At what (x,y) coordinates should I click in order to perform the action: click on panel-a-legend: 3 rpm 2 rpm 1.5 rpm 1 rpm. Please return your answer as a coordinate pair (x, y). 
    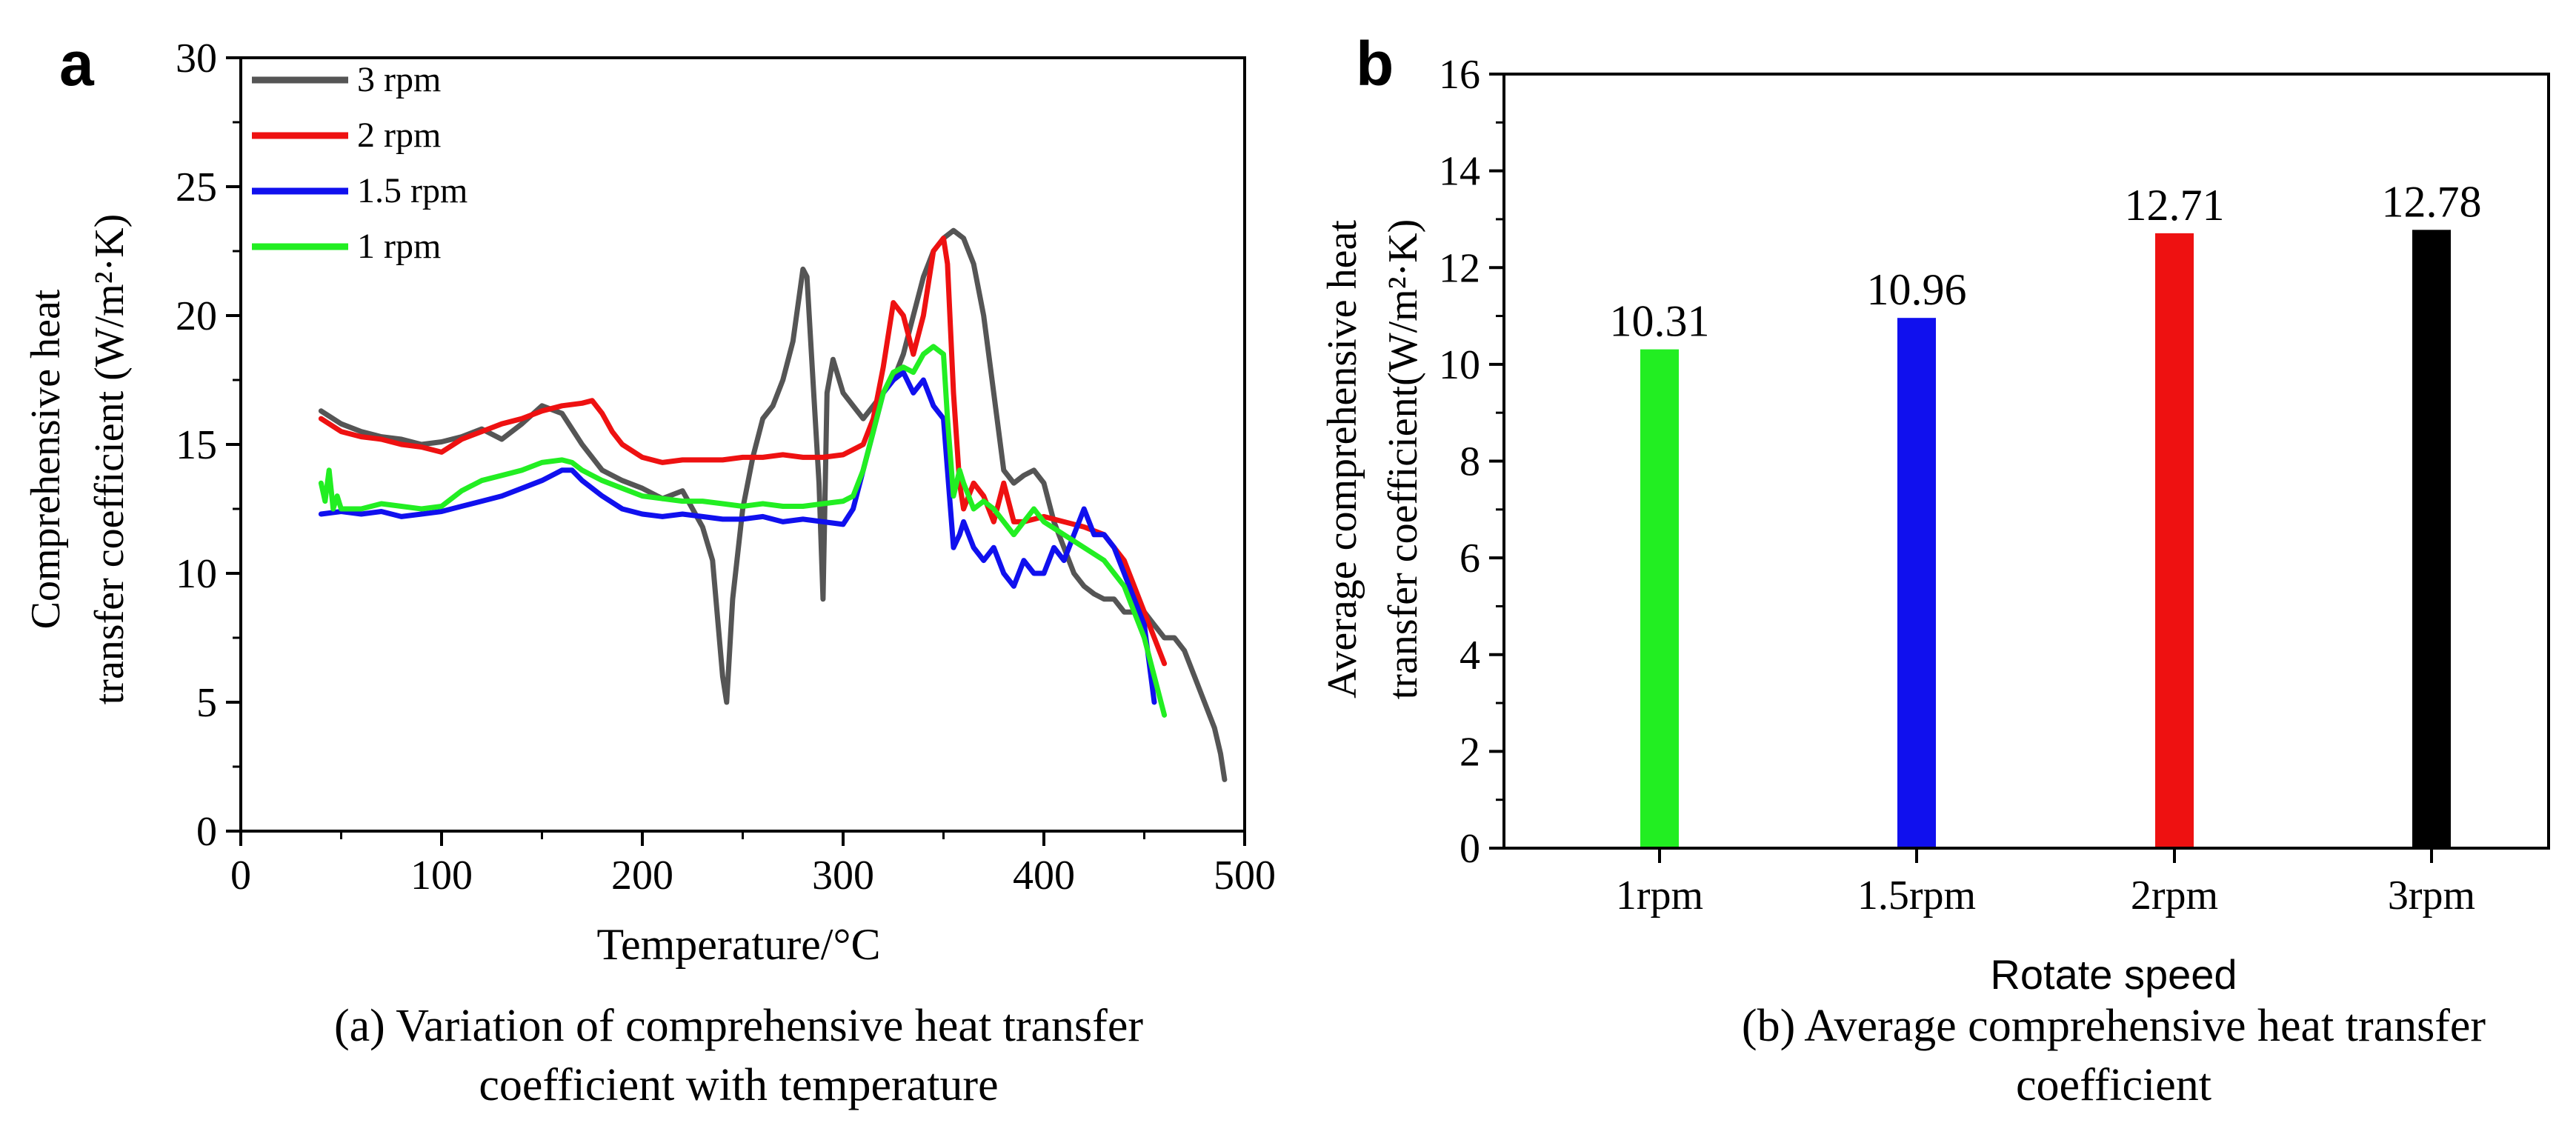
    Looking at the image, I should click on (359, 163).